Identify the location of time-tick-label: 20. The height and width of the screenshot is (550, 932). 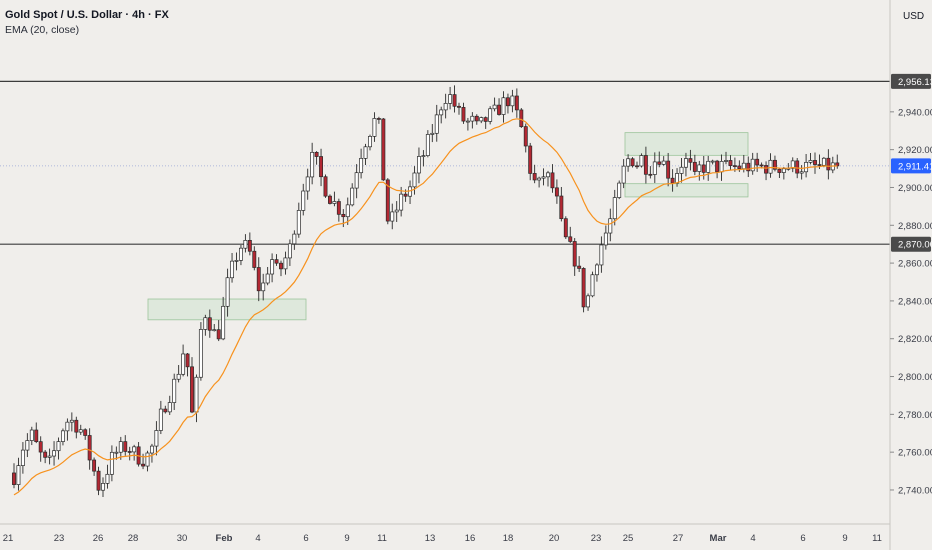
(554, 538).